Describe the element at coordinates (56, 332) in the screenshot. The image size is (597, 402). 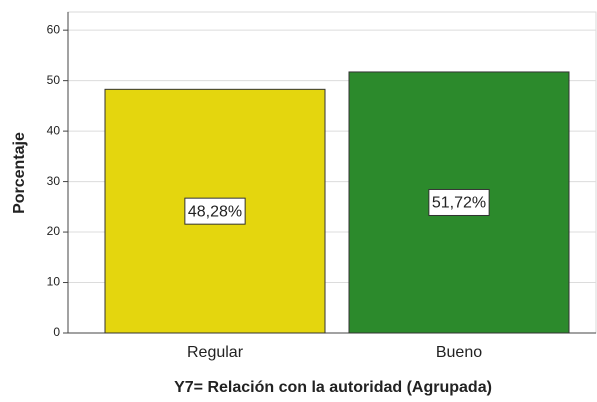
I see `y-tick-label: 0` at that location.